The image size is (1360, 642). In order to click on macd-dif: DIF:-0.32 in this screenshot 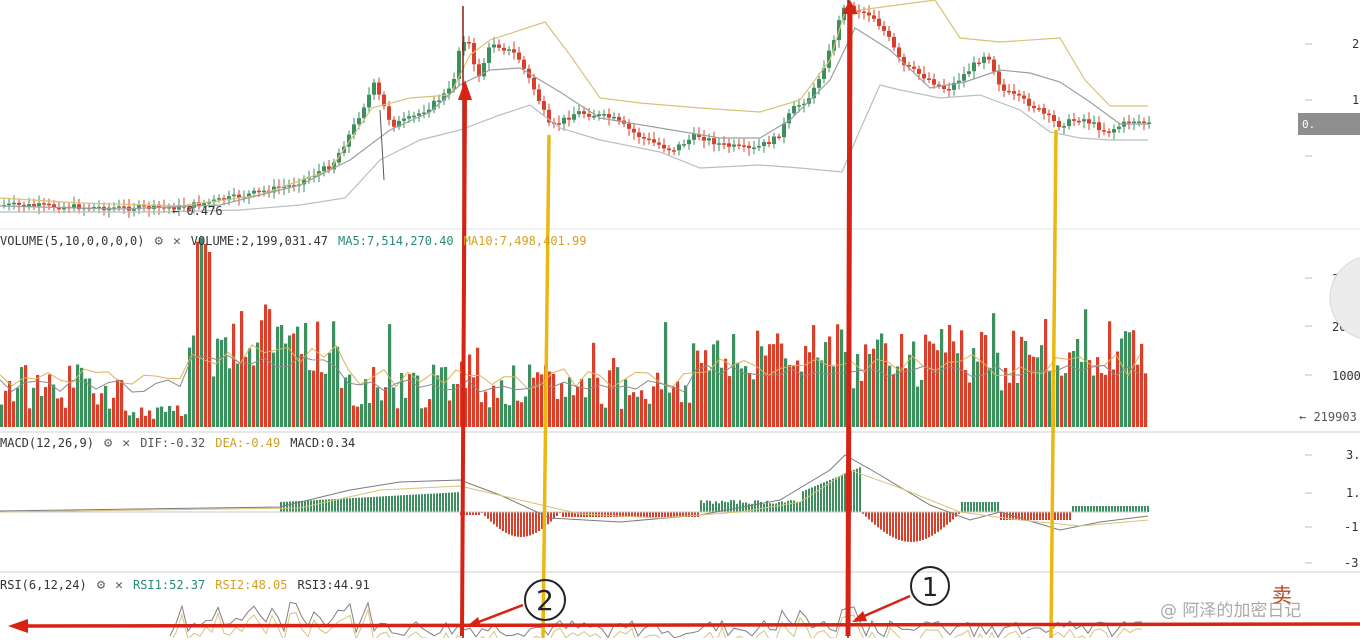, I will do `click(173, 443)`.